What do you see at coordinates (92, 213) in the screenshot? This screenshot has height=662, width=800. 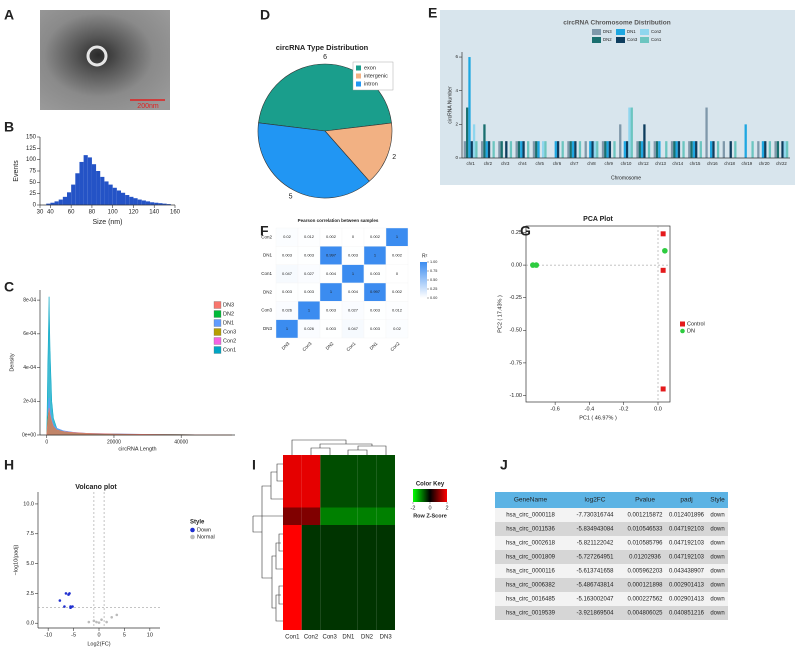 I see `x-tick-label: 80` at bounding box center [92, 213].